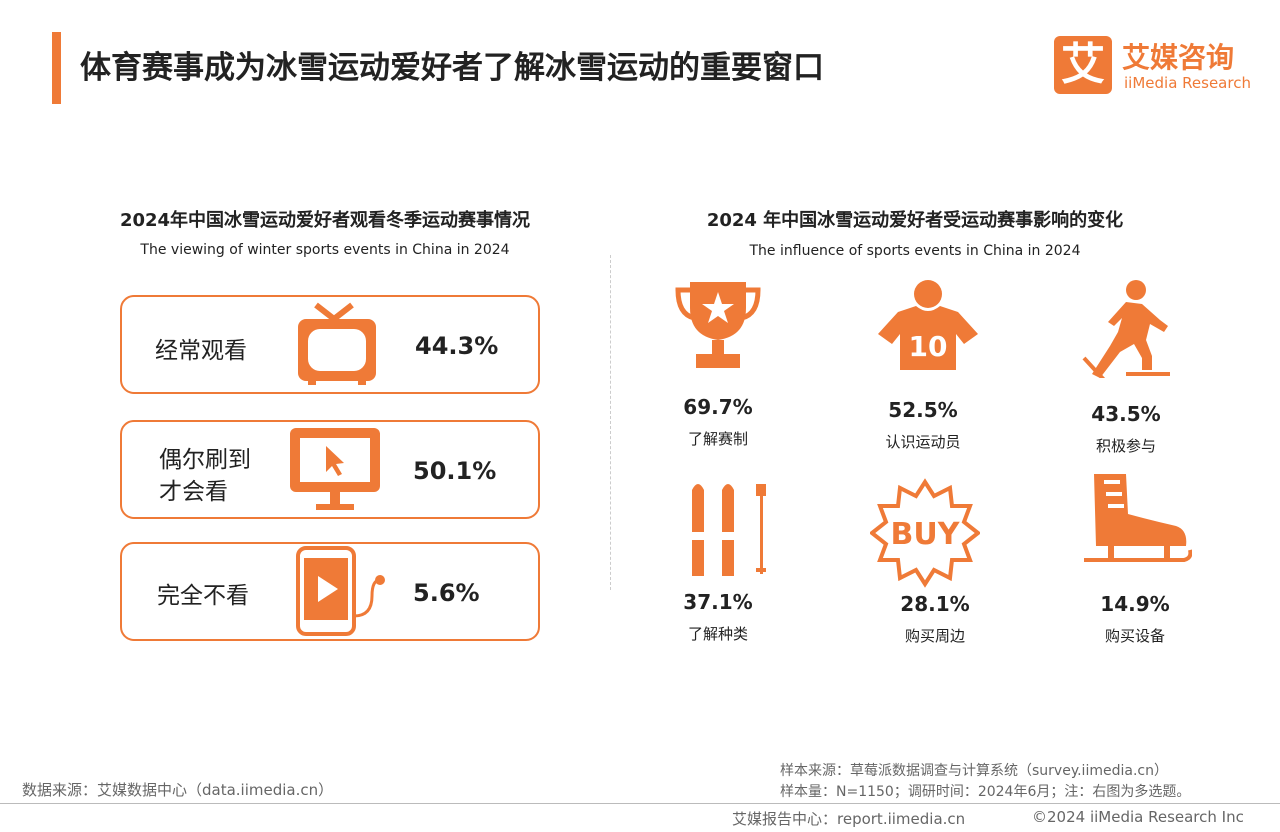 Image resolution: width=1280 pixels, height=832 pixels. I want to click on ski-icon, so click(728, 530).